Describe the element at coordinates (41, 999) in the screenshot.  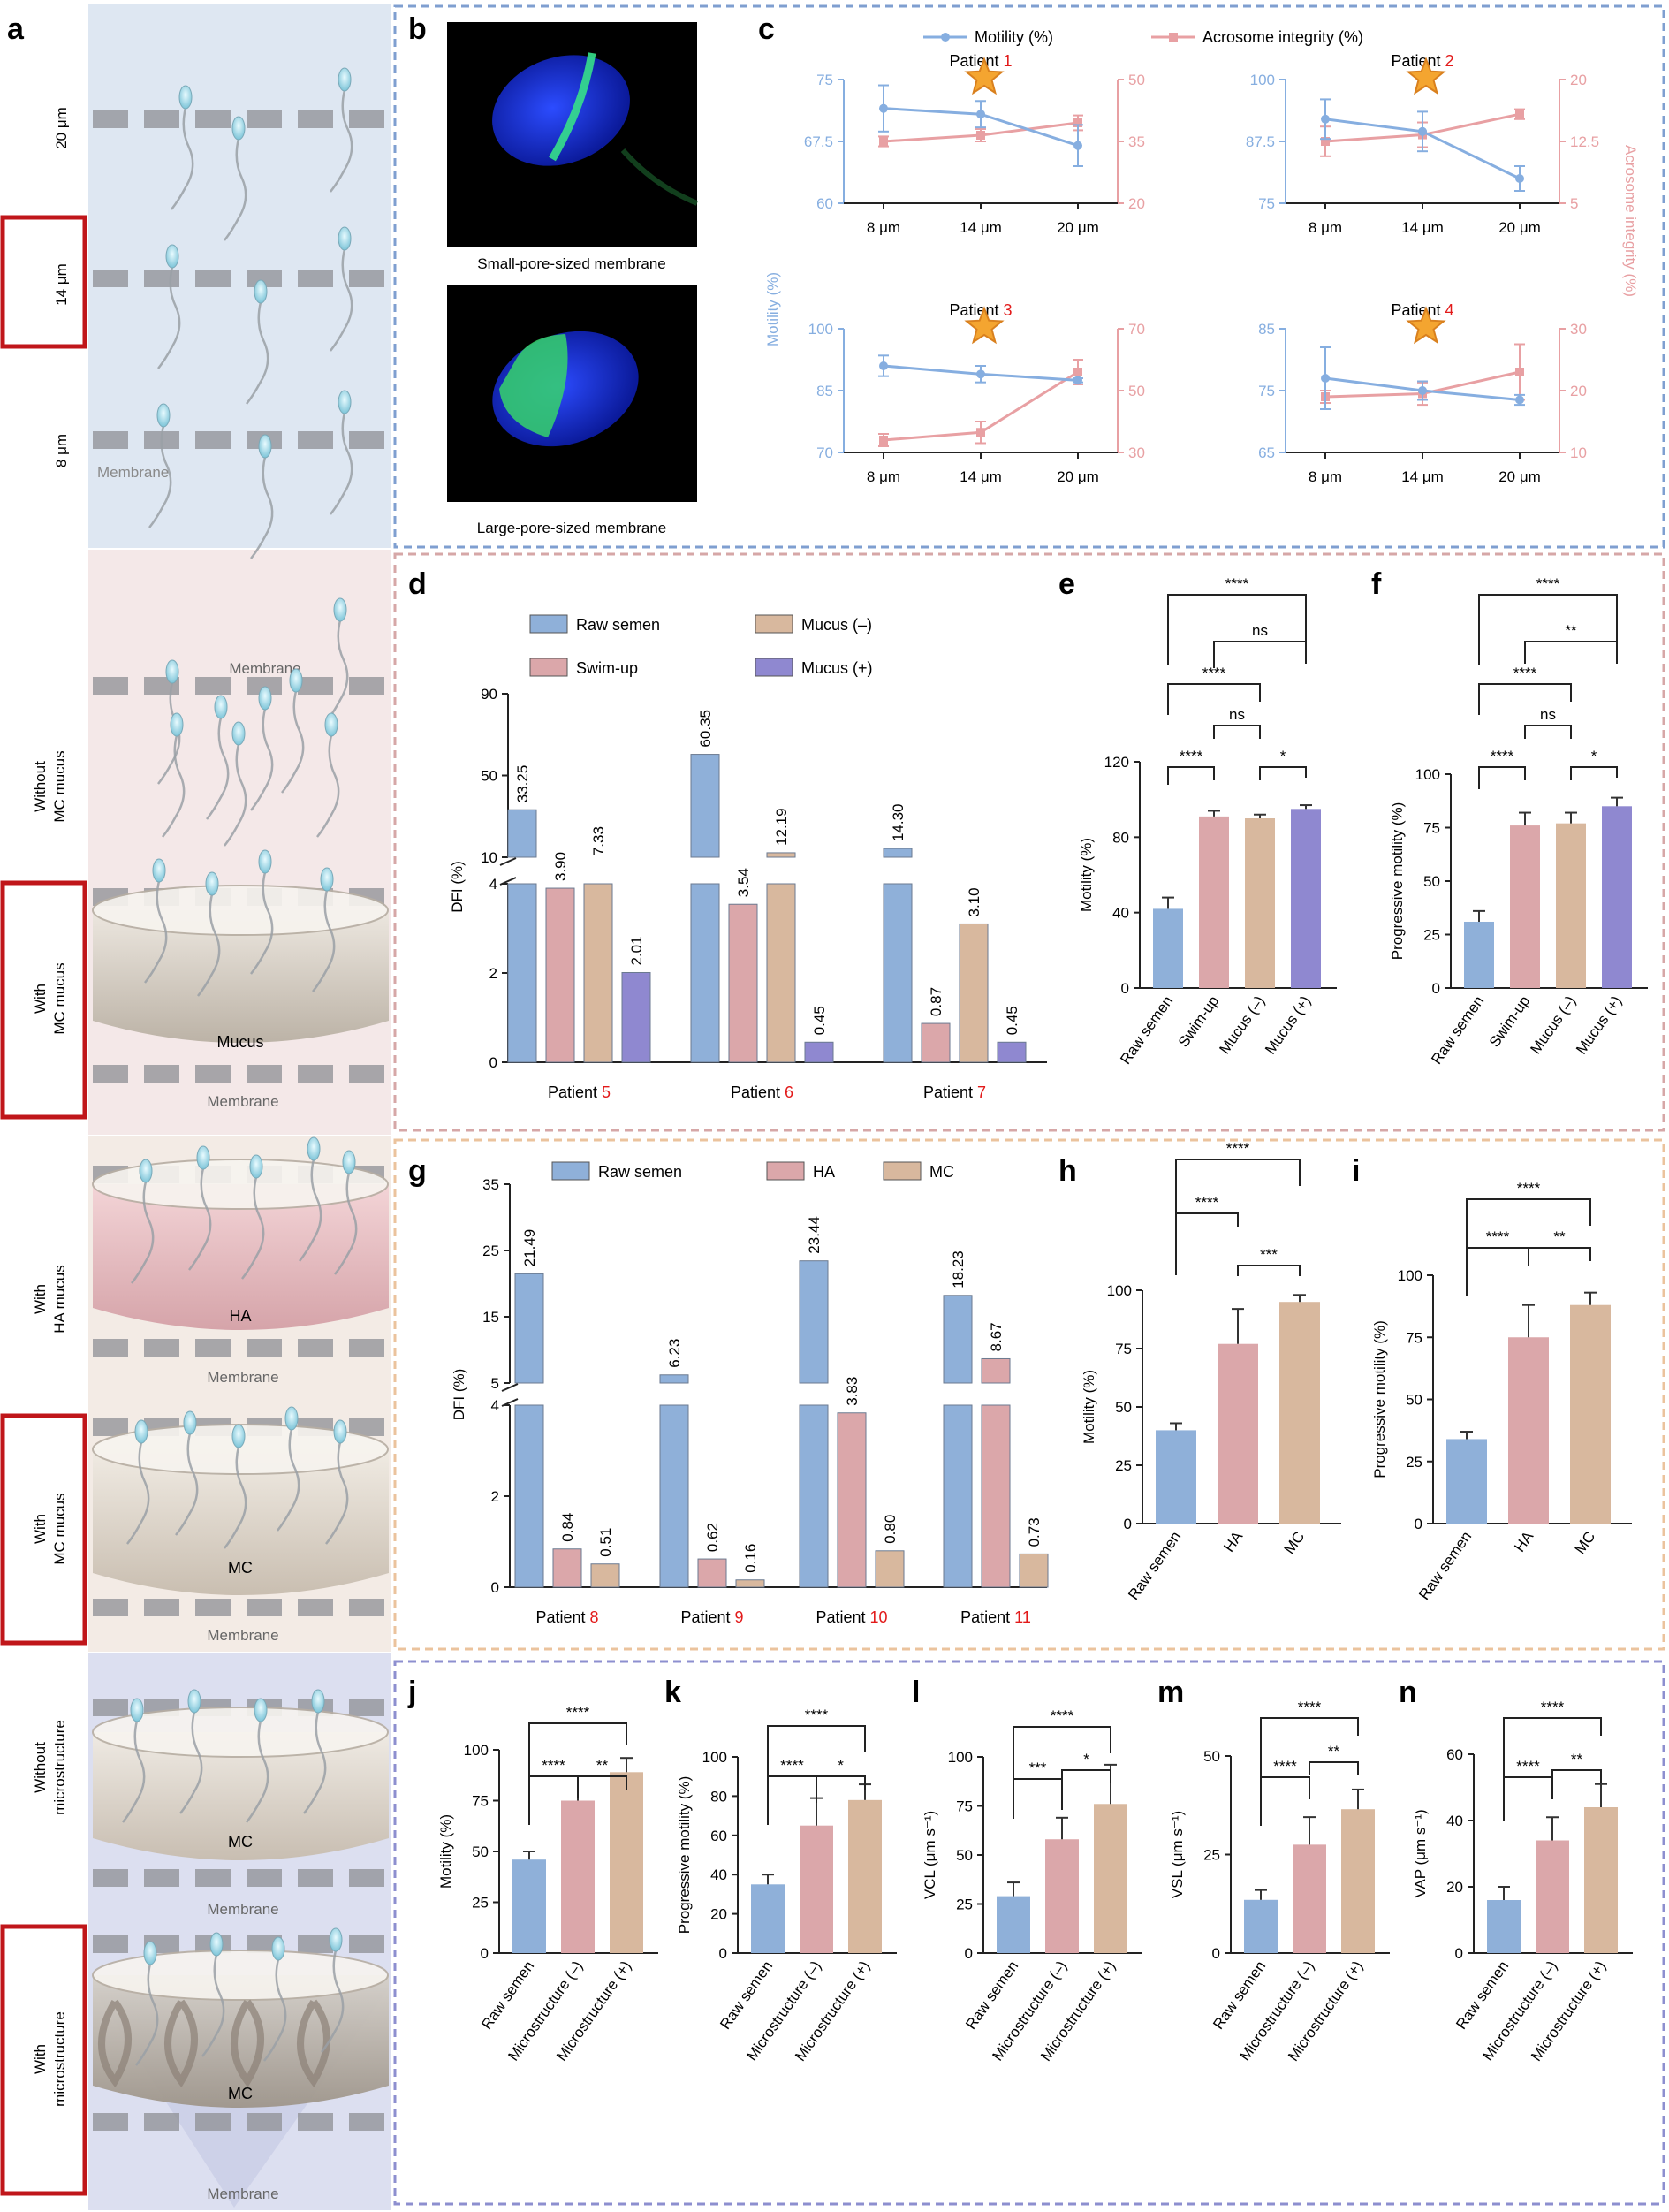
I see `side-label-line: With` at that location.